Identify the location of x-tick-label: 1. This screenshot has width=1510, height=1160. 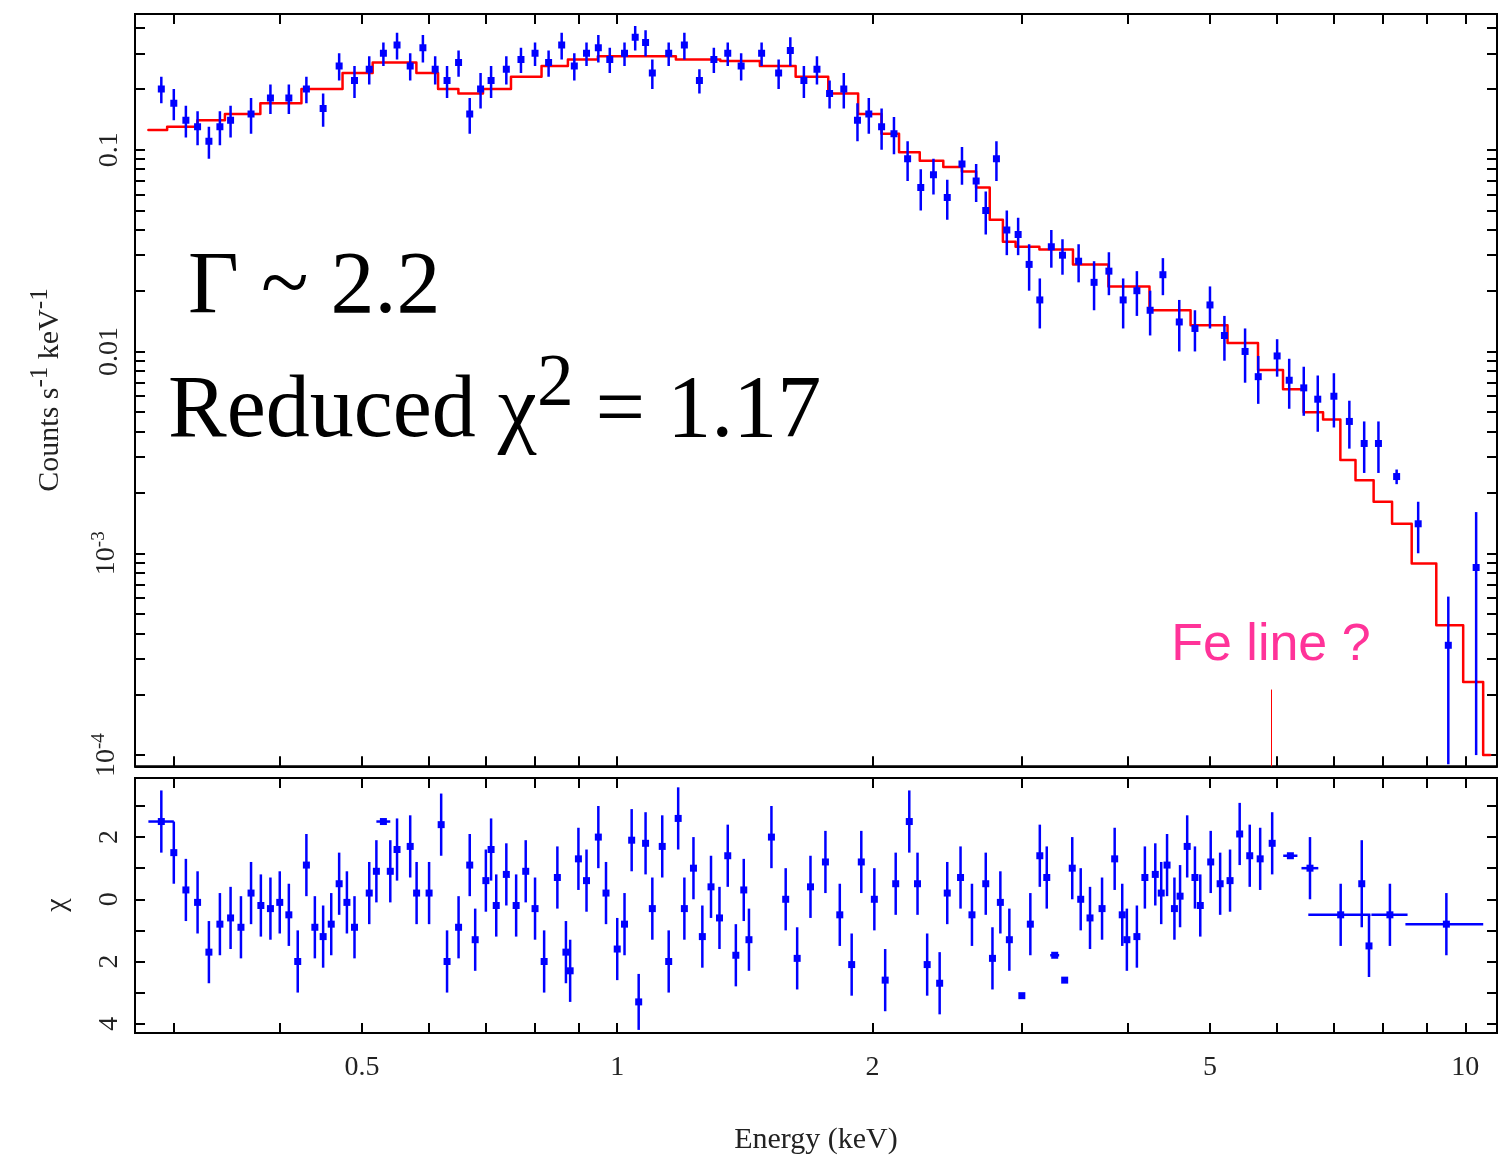
(617, 1065).